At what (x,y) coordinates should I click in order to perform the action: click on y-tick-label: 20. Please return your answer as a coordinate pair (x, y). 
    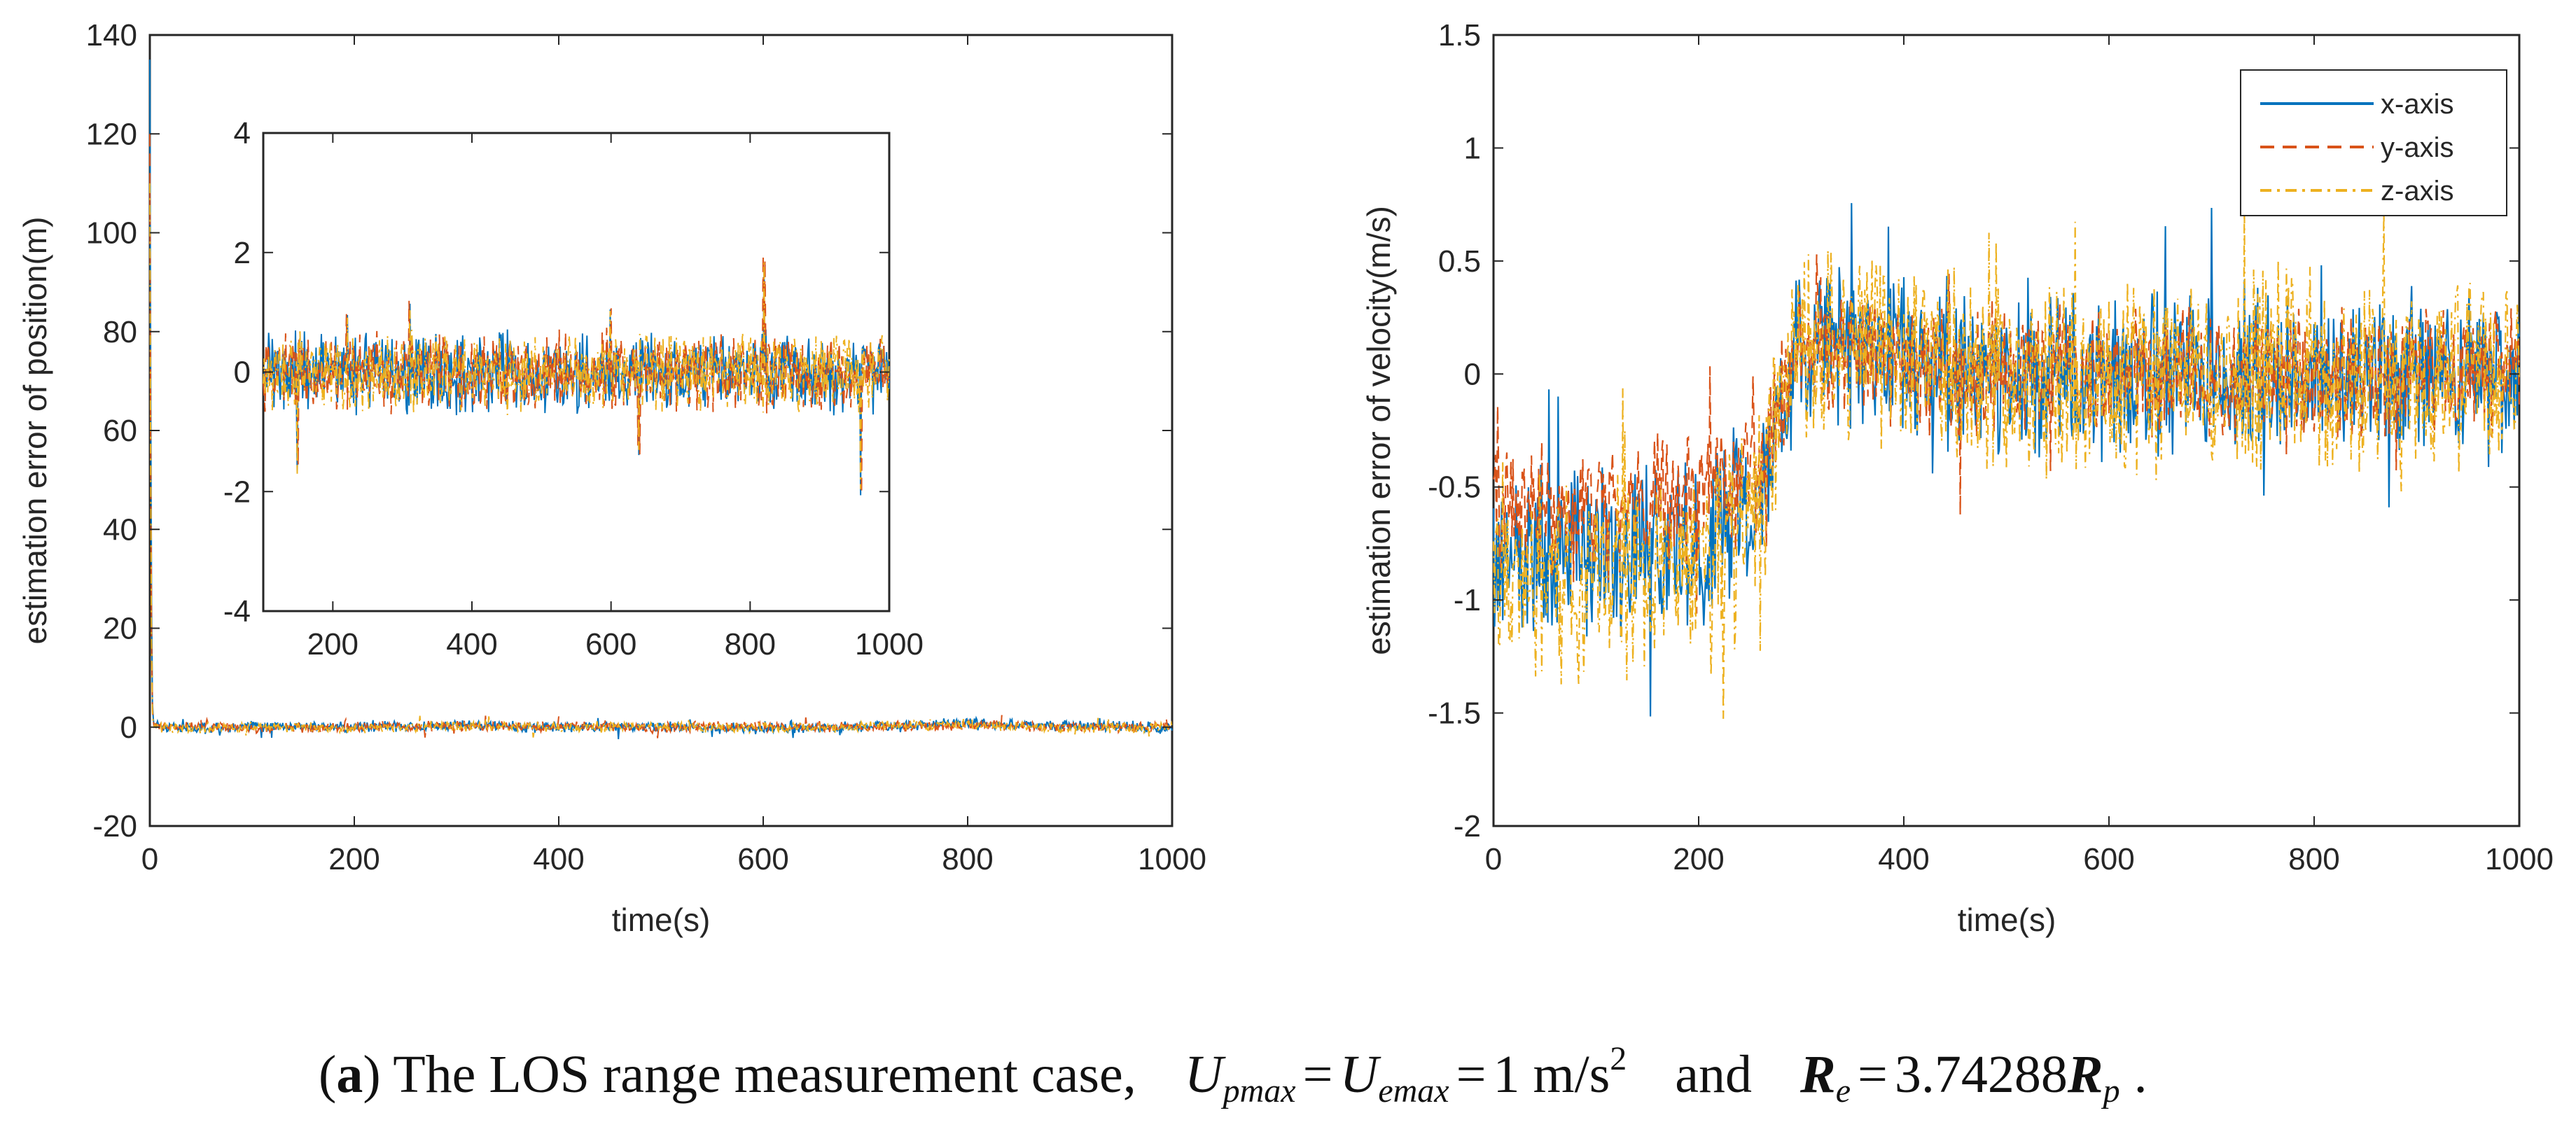
    Looking at the image, I should click on (120, 629).